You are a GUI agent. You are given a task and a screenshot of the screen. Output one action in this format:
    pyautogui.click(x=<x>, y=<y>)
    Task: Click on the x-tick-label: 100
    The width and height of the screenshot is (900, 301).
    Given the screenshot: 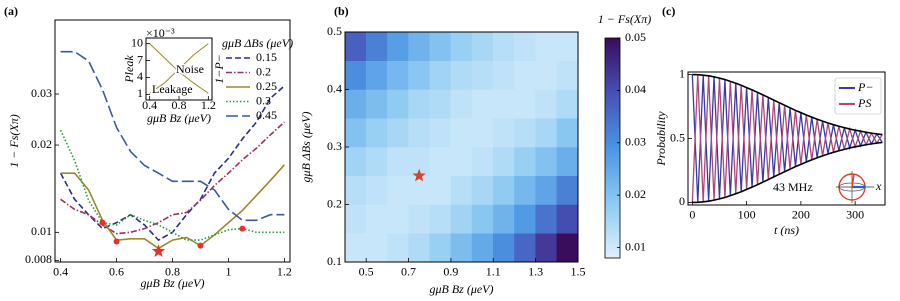 What is the action you would take?
    pyautogui.click(x=747, y=215)
    